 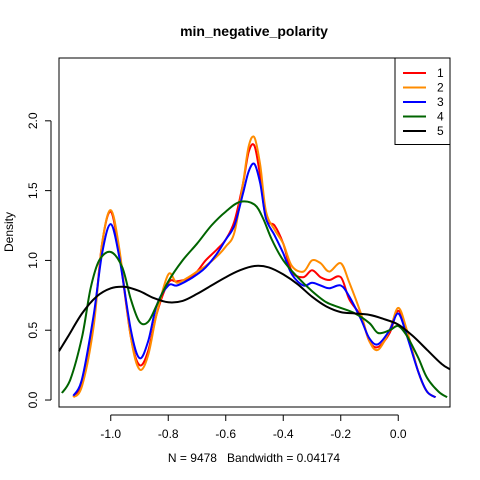 I want to click on x-axis-label: N = 9478 Bandwidth = 0.04174, so click(x=254, y=458).